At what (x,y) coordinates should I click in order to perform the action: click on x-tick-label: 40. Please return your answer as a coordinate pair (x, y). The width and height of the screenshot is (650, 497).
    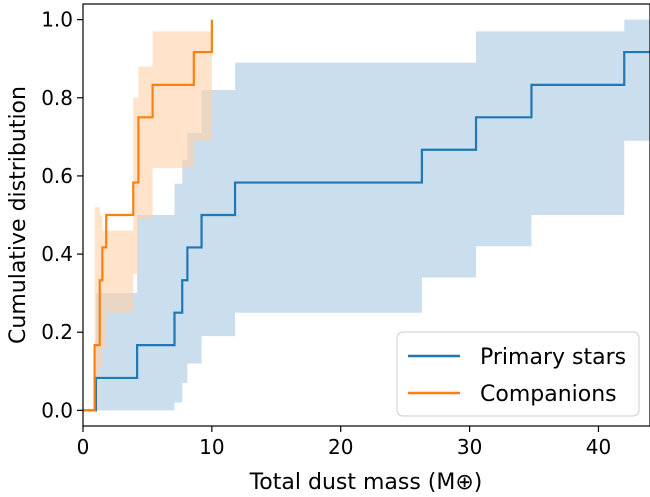
    Looking at the image, I should click on (598, 447).